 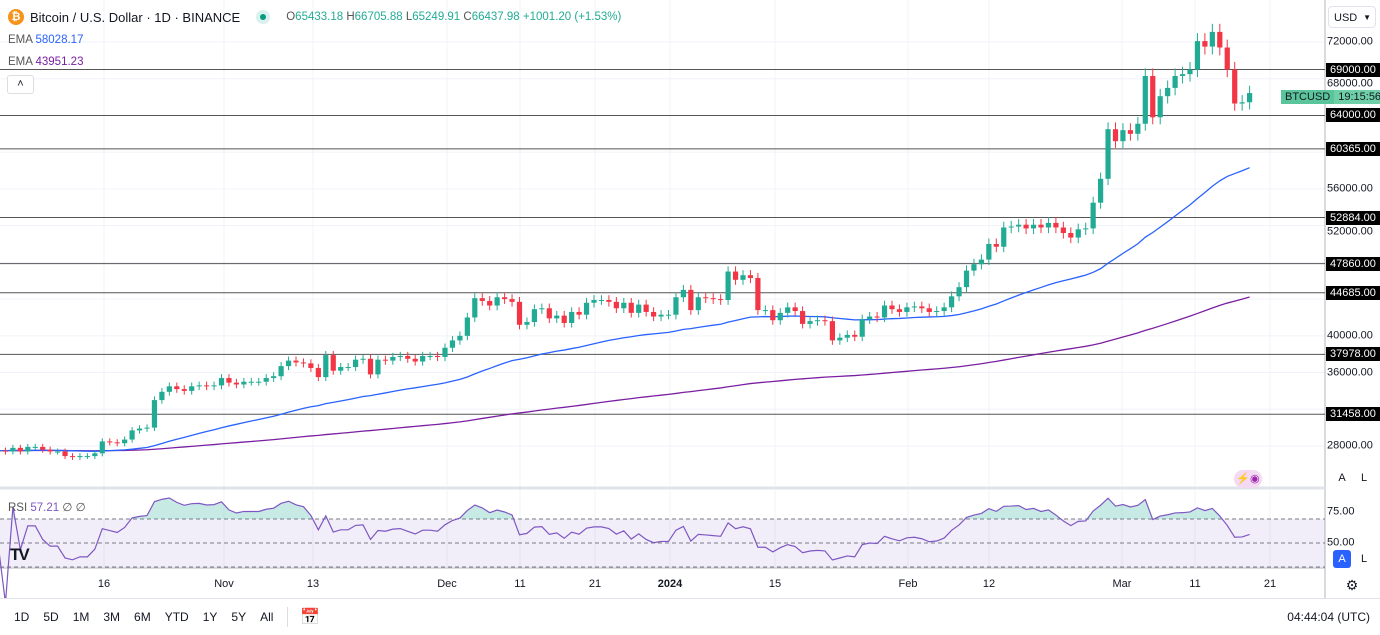 What do you see at coordinates (46, 62) in the screenshot?
I see `ema-slow-legend: EMA 43951.23` at bounding box center [46, 62].